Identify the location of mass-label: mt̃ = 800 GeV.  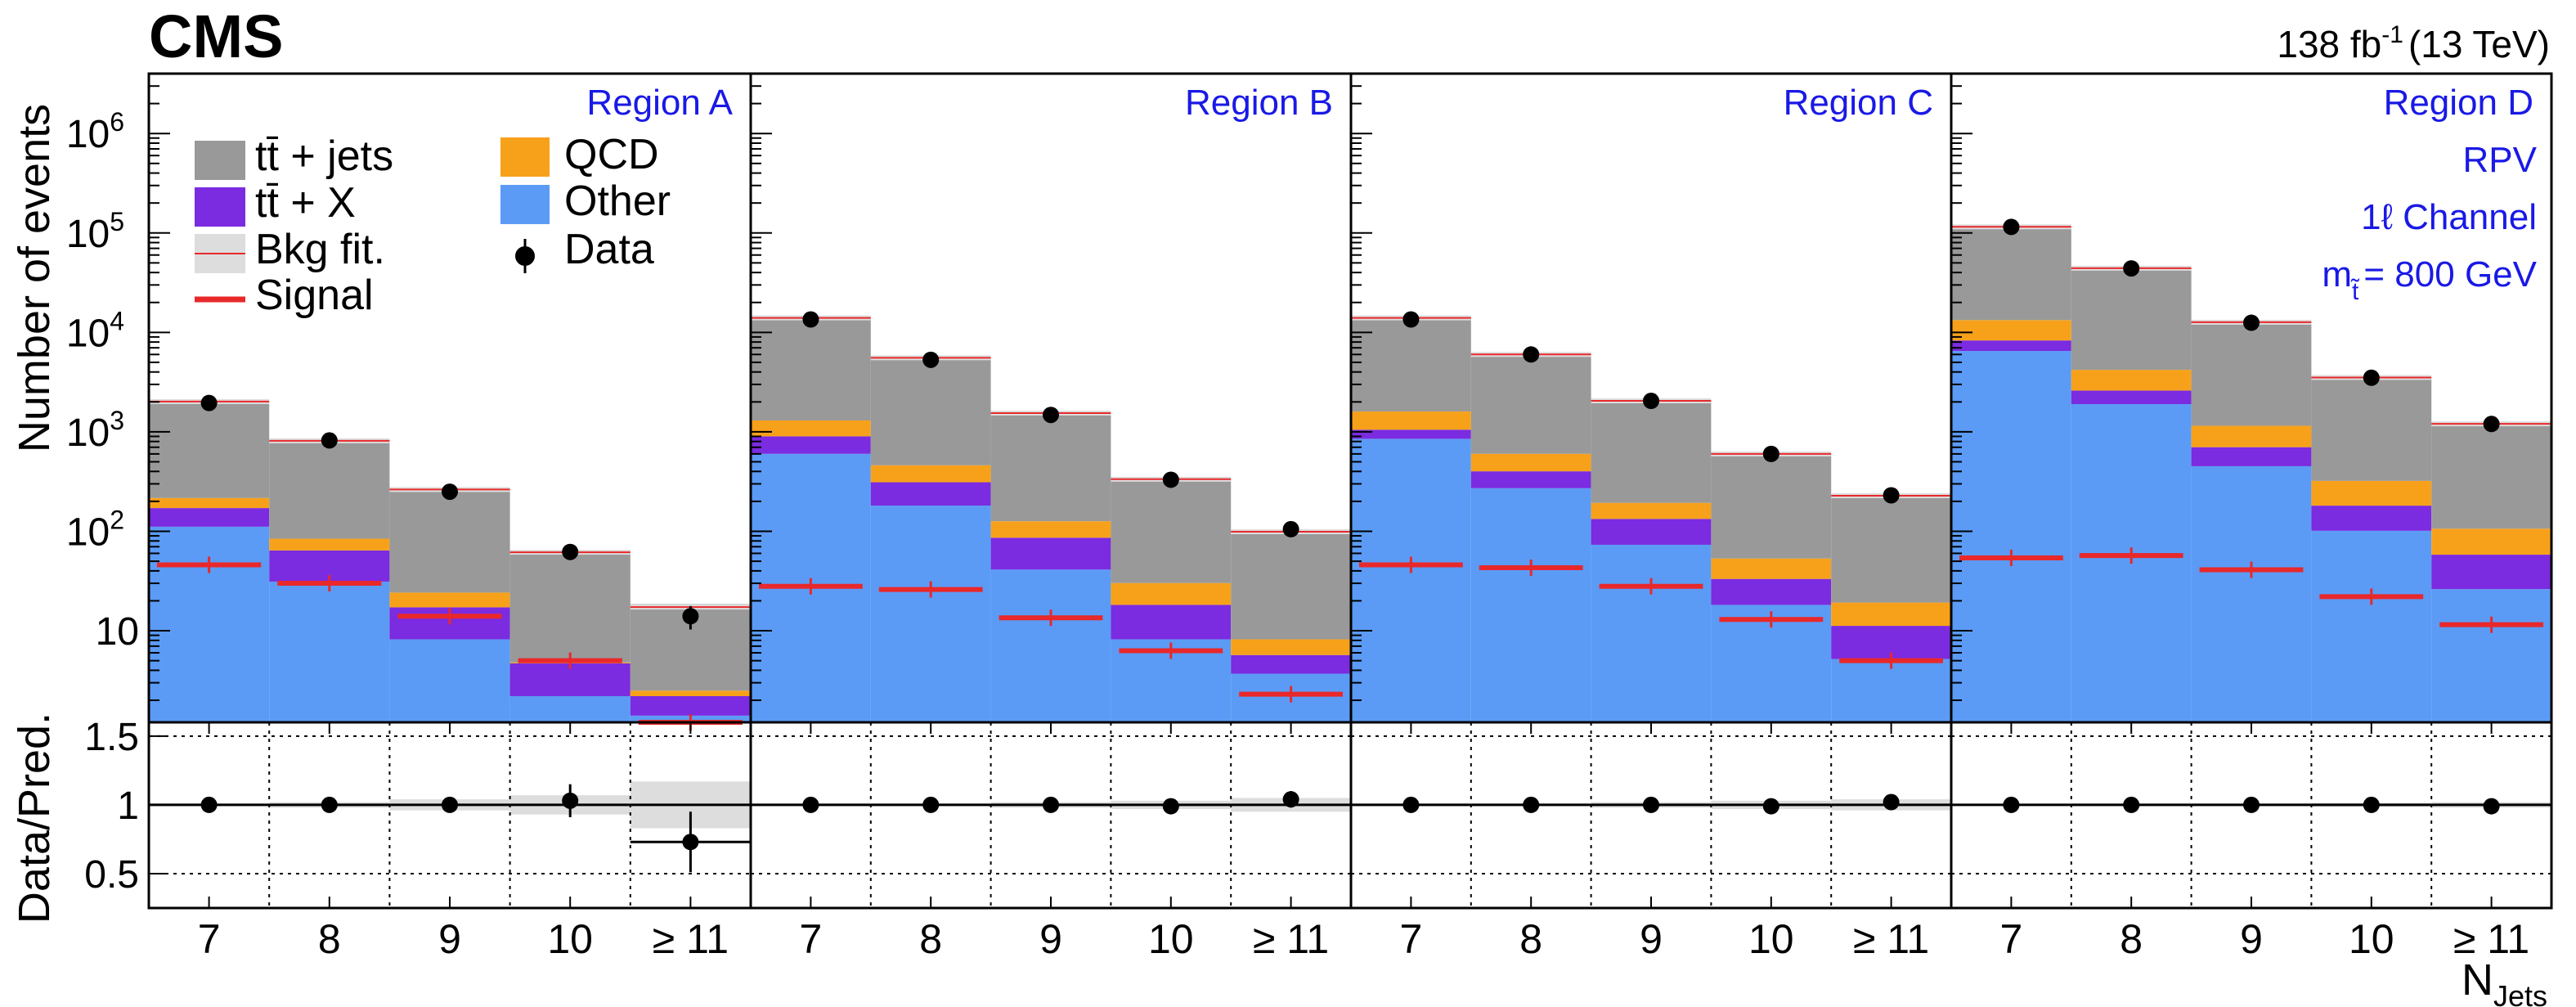
(2429, 279).